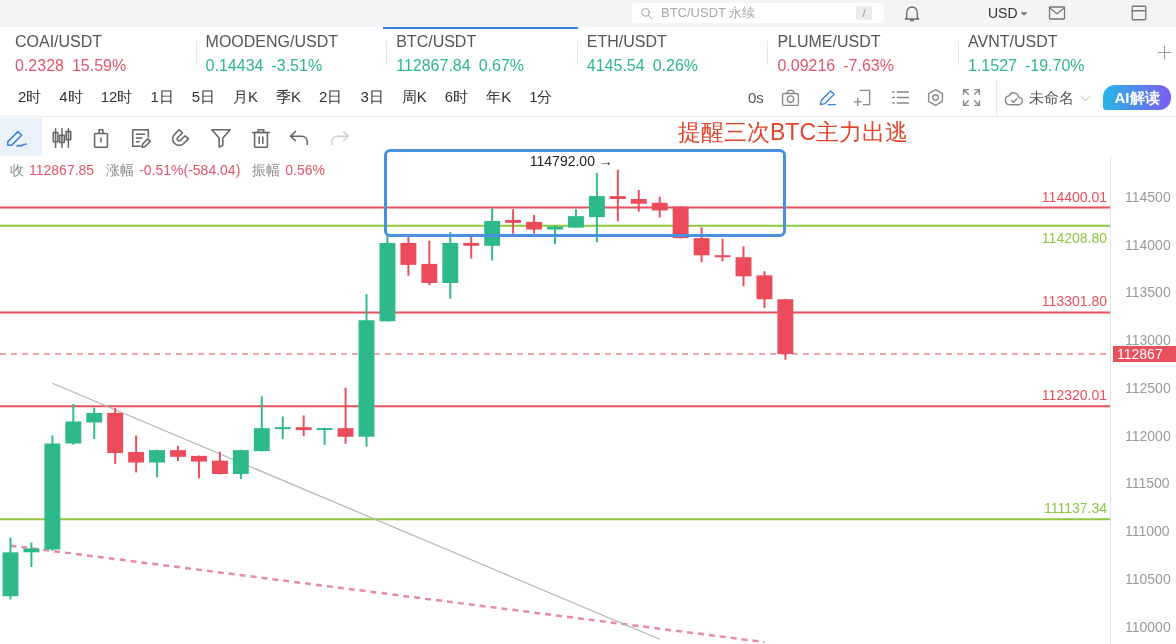 This screenshot has height=644, width=1176. I want to click on chart-subtitle: 收 112867.85 涨幅 -0.51%(-584.04) 振幅 0.56%, so click(168, 169).